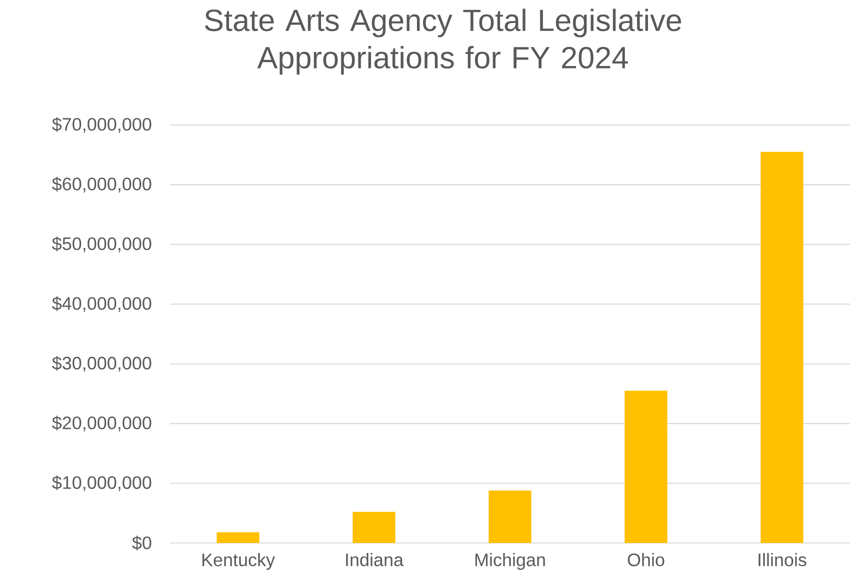 The width and height of the screenshot is (853, 585). I want to click on chart-title: State Arts Agency Total Legislative Appropriations for FY 2024, so click(443, 41).